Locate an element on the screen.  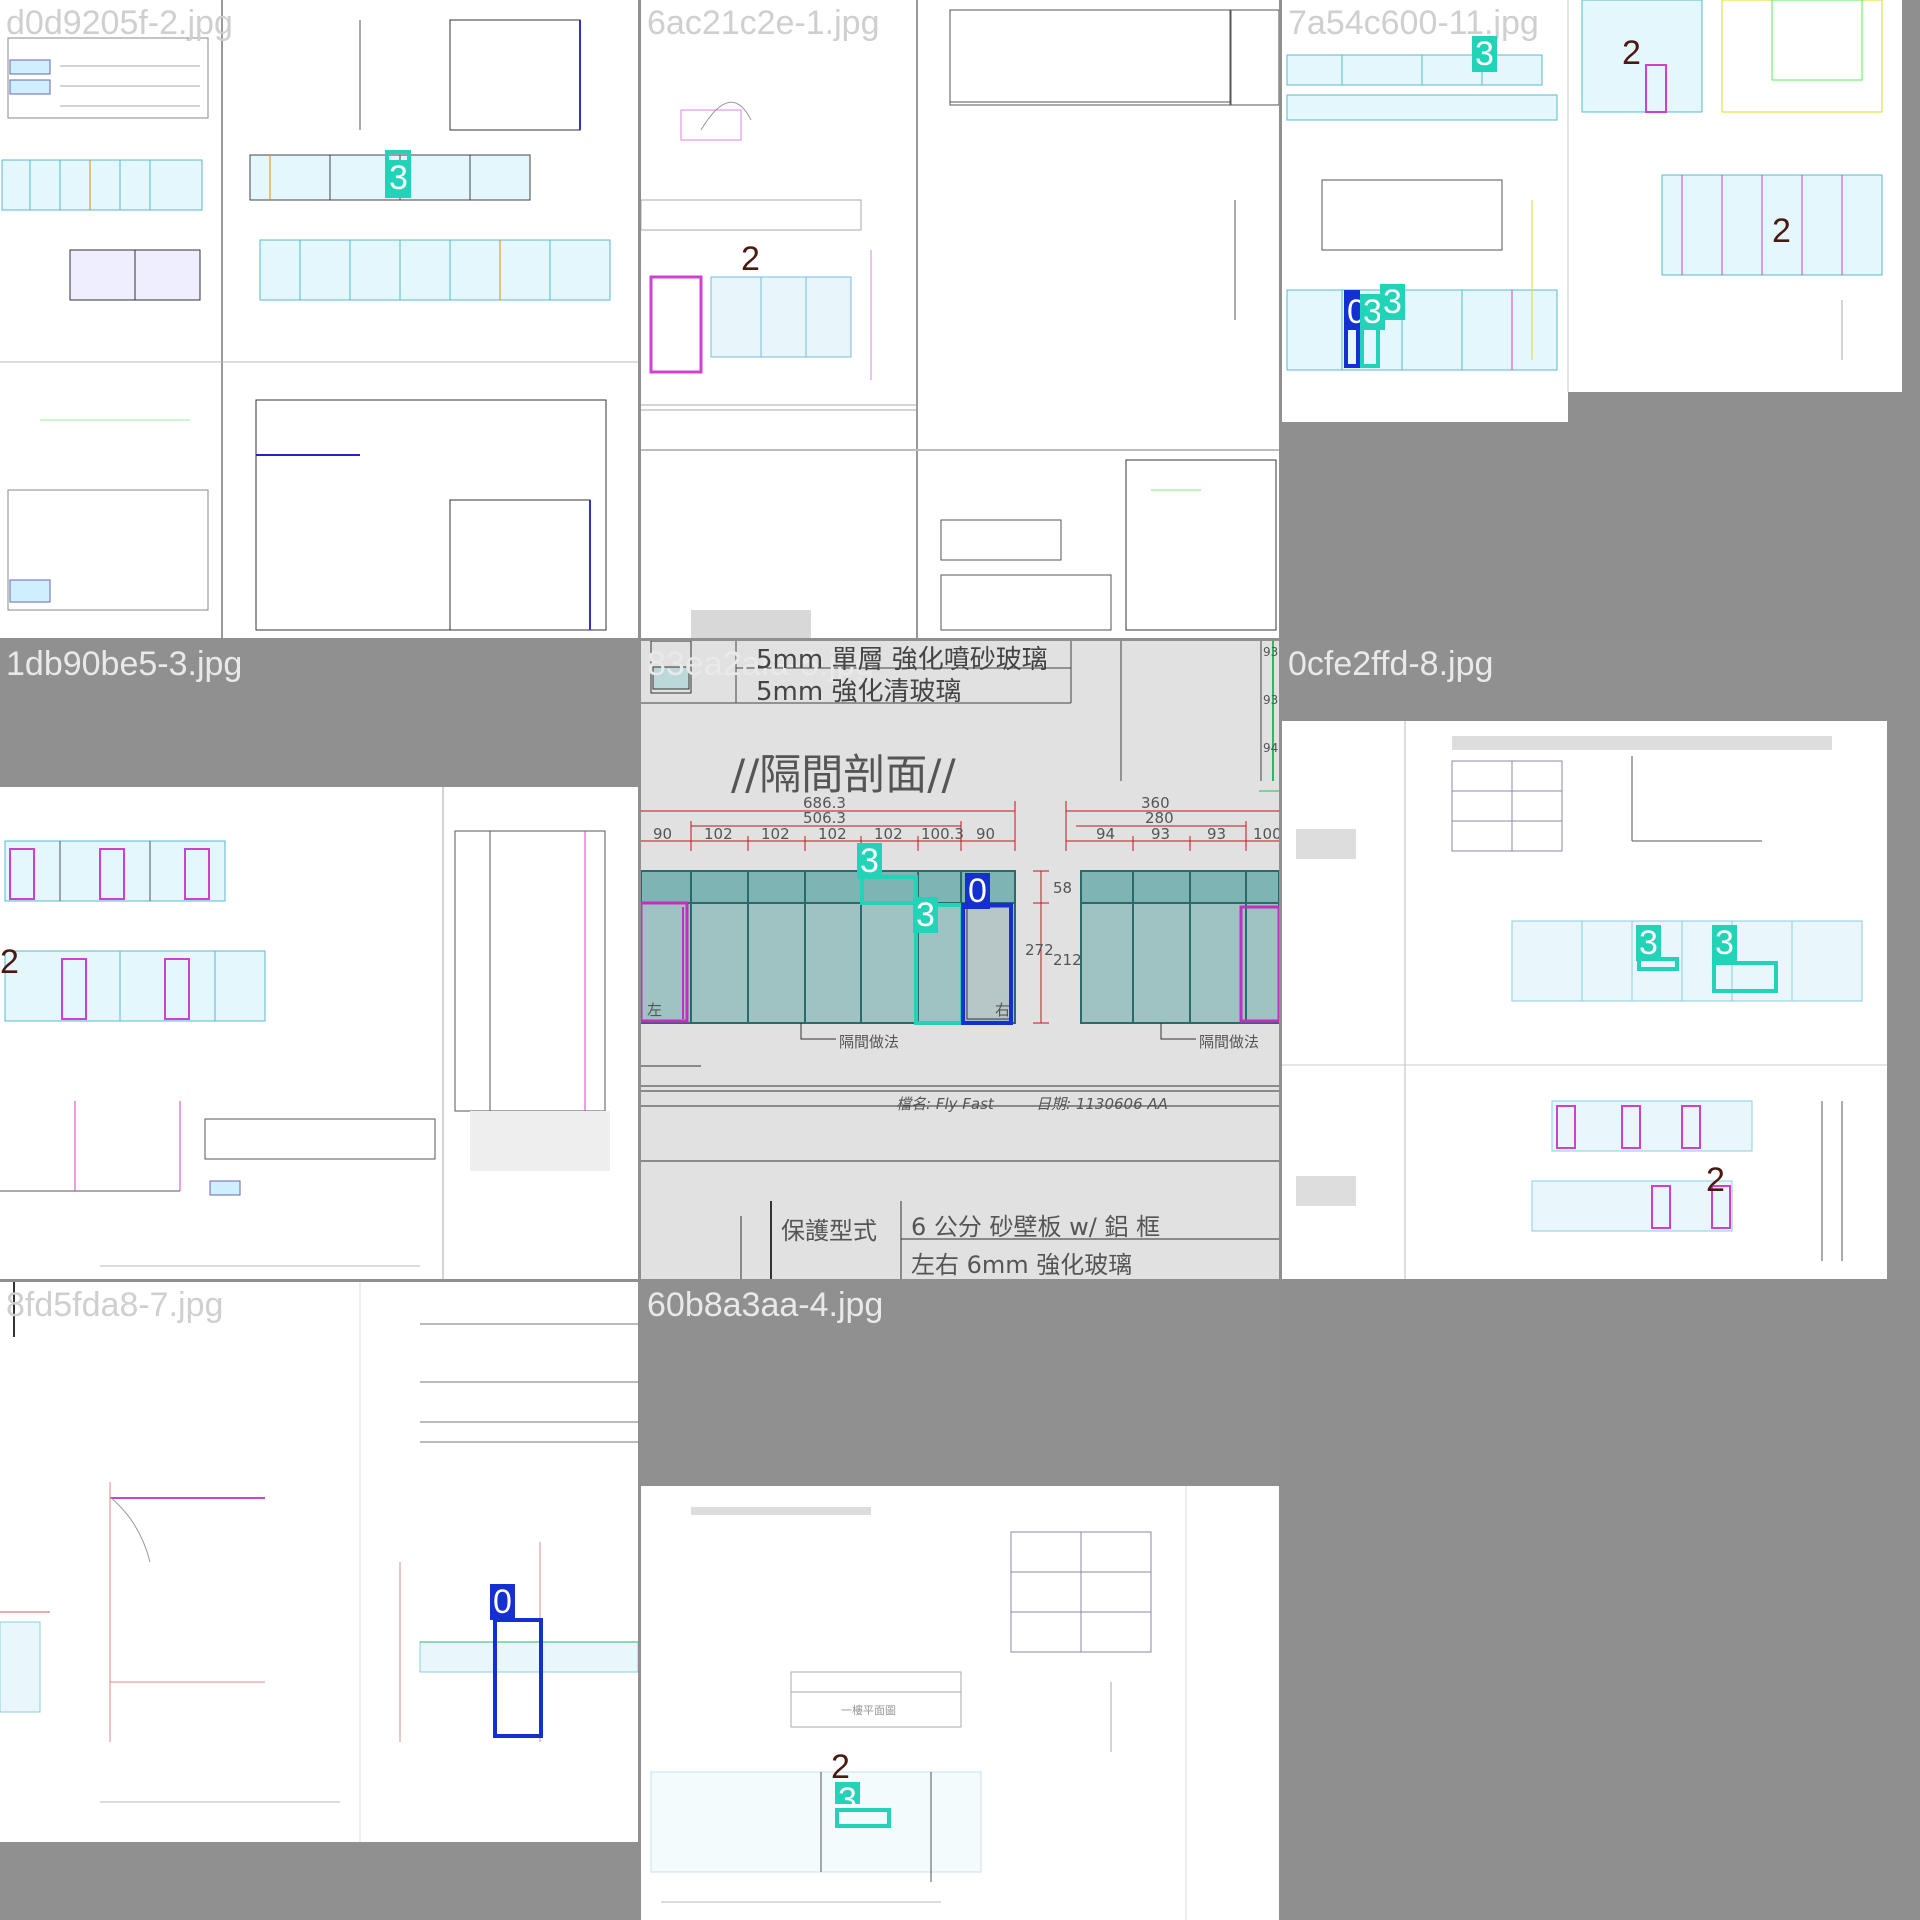
dimension-label: 272 is located at coordinates (1039, 950).